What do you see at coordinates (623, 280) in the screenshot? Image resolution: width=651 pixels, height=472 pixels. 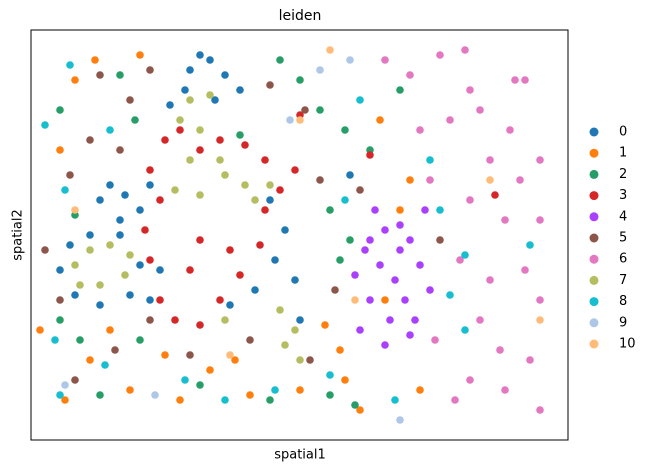 I see `legend-label: 7` at bounding box center [623, 280].